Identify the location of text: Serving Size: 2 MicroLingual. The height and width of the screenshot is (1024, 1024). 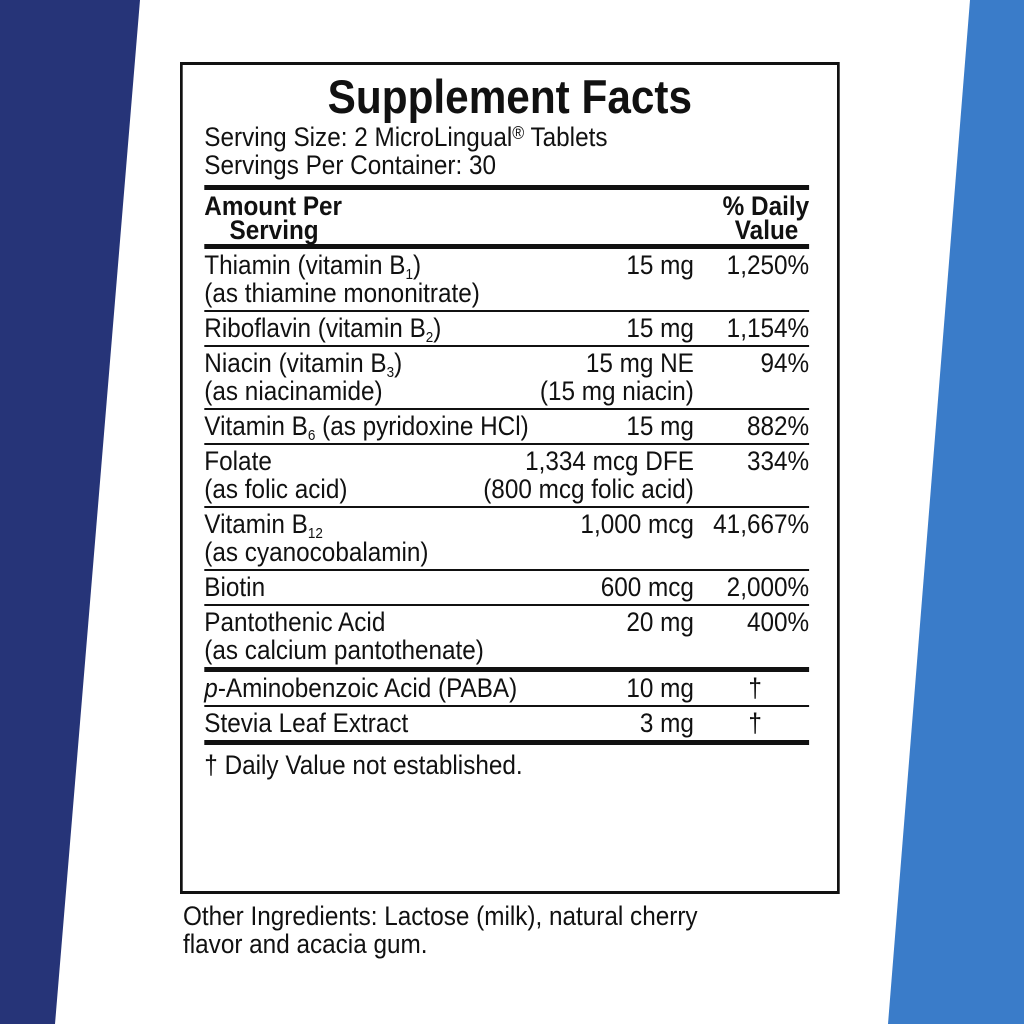
(358, 137).